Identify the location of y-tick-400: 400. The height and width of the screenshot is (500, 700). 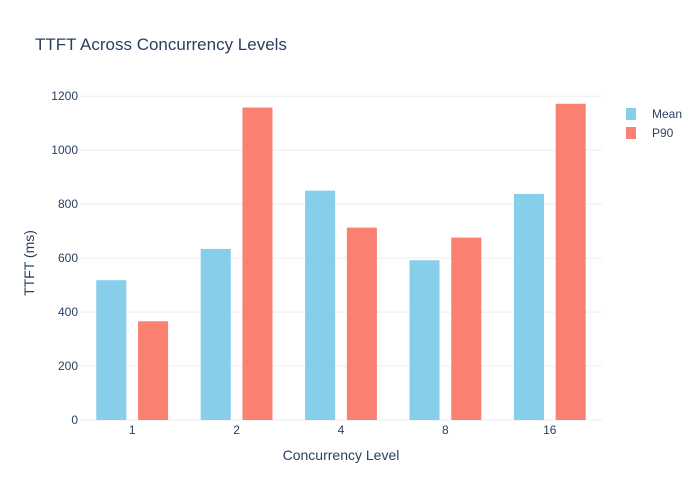
(68, 312).